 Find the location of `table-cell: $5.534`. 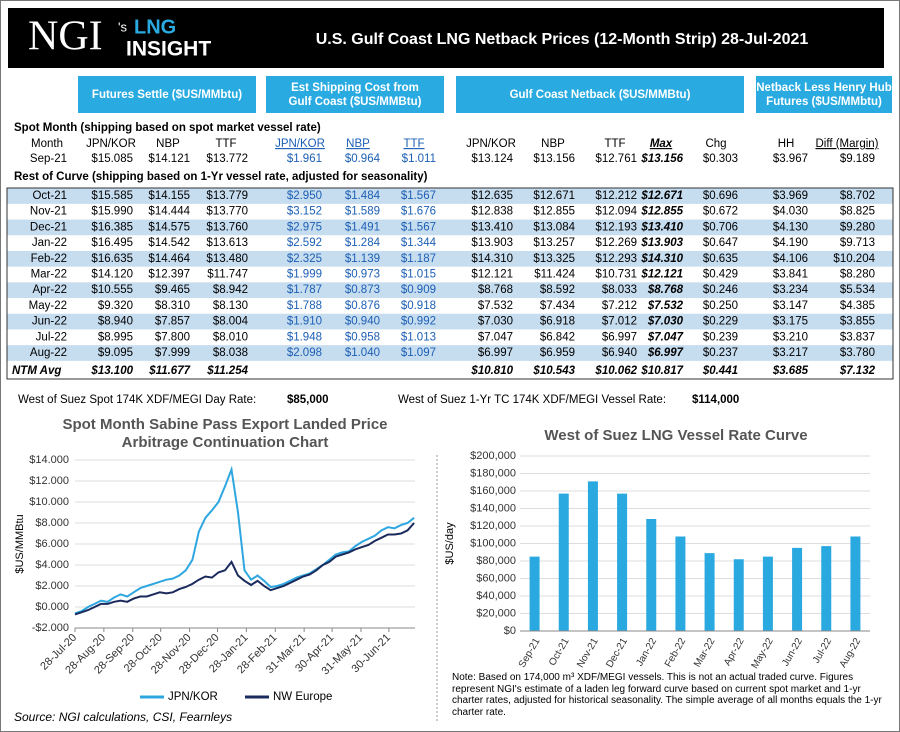

table-cell: $5.534 is located at coordinates (858, 290).